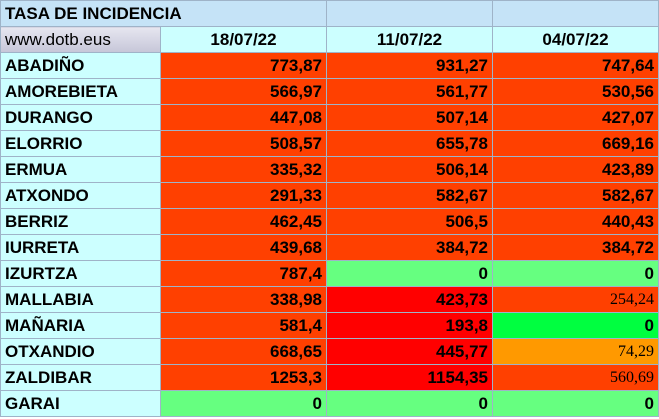 The image size is (659, 419). I want to click on value-cell: 507,14, so click(409, 117).